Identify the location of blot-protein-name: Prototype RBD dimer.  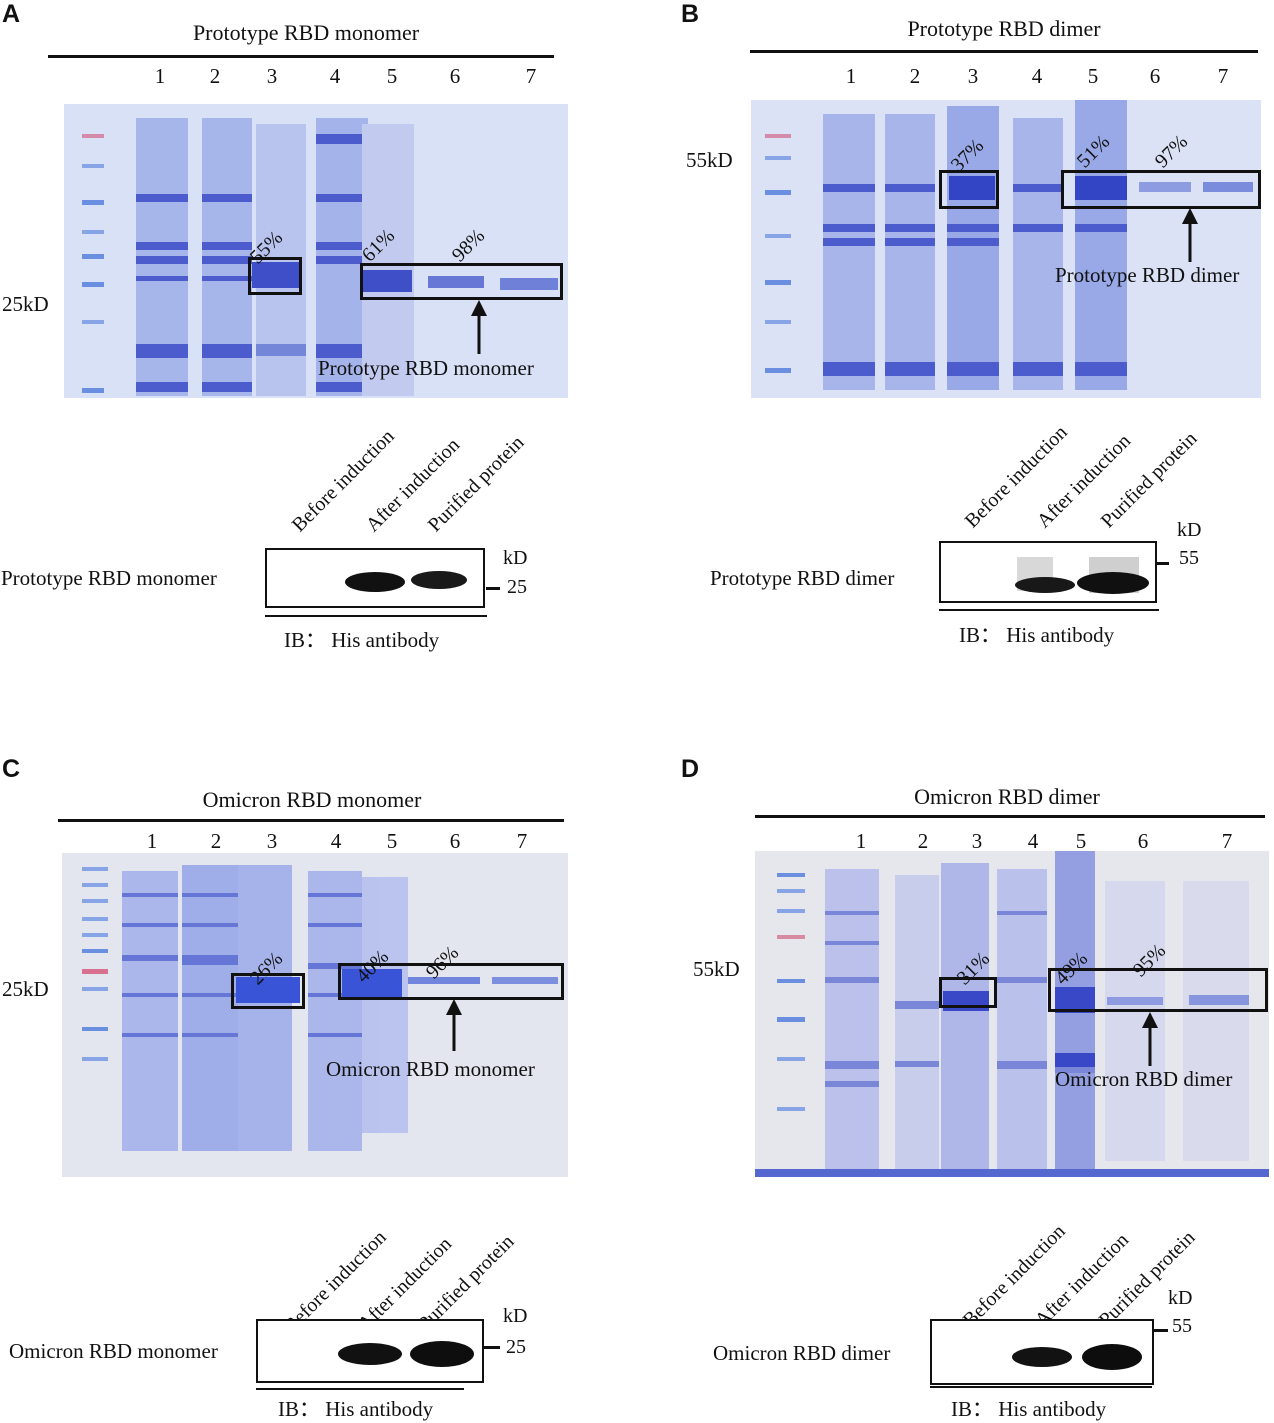
(802, 578).